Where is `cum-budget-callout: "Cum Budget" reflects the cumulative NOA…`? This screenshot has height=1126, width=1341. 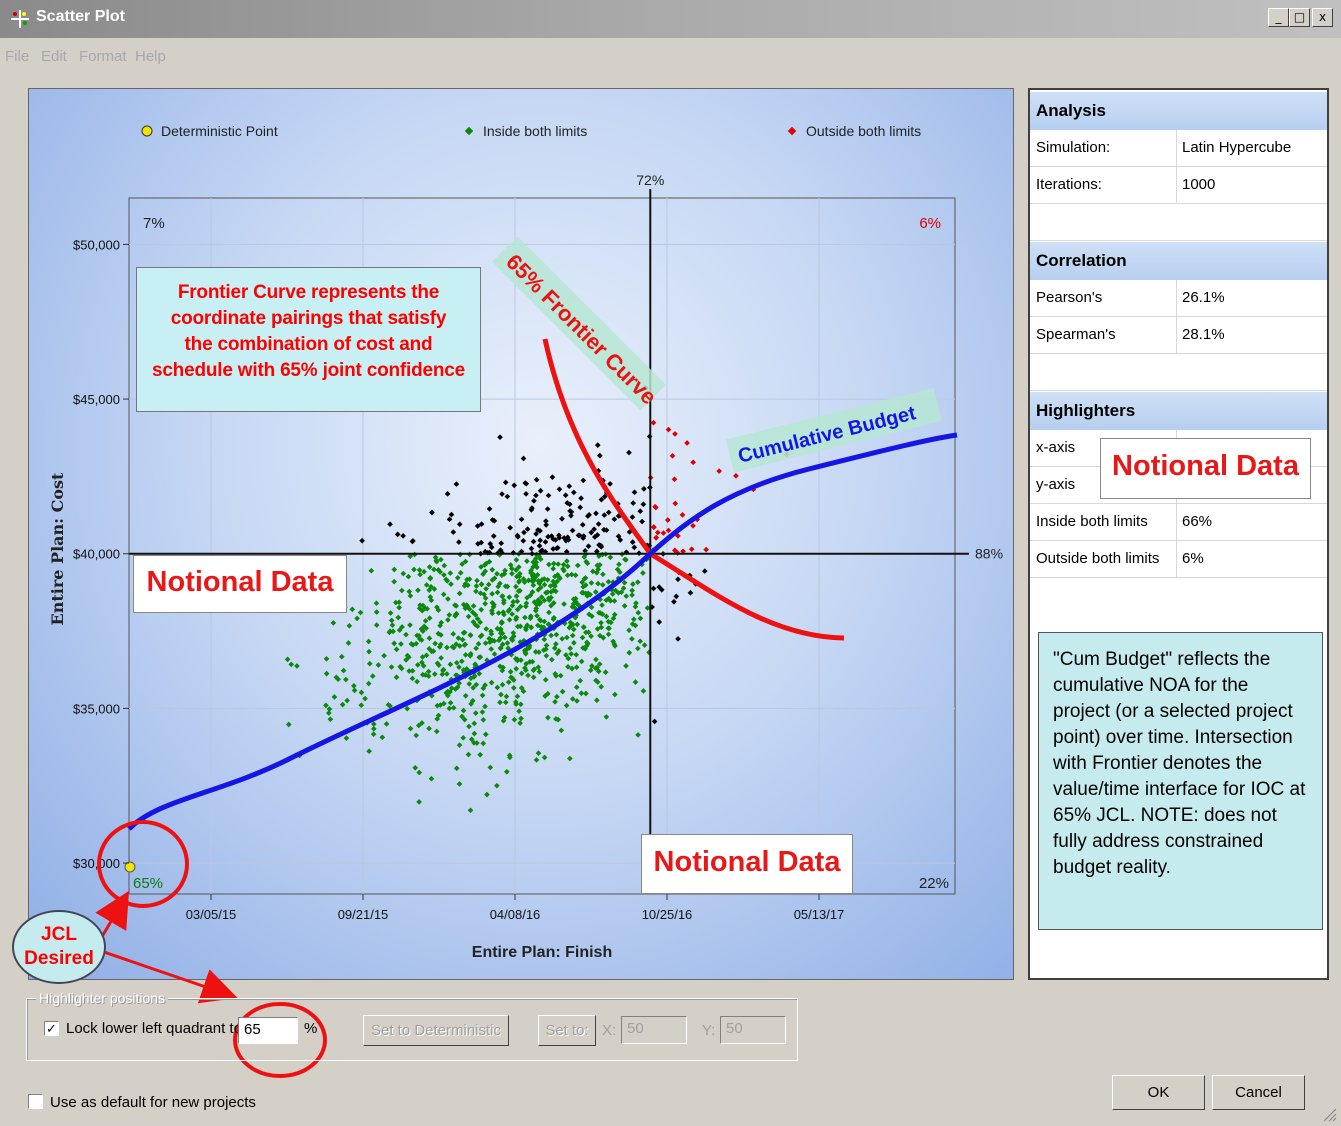 cum-budget-callout: "Cum Budget" reflects the cumulative NOA… is located at coordinates (1180, 781).